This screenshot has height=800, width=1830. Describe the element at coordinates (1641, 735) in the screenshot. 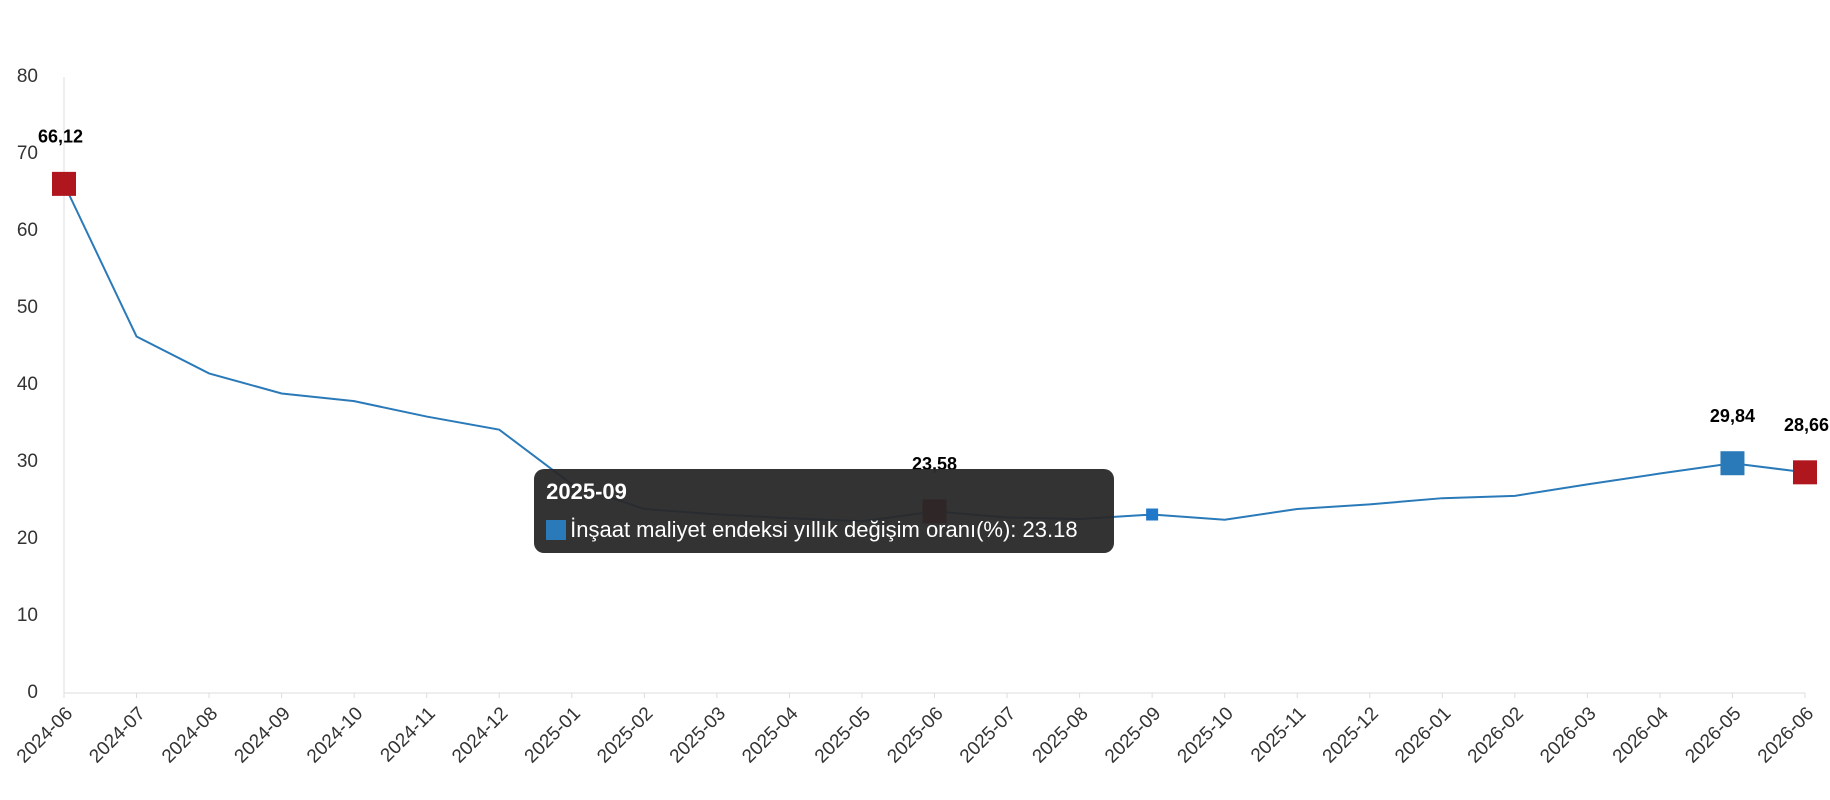

I see `x-tick-label: 2026-04` at that location.